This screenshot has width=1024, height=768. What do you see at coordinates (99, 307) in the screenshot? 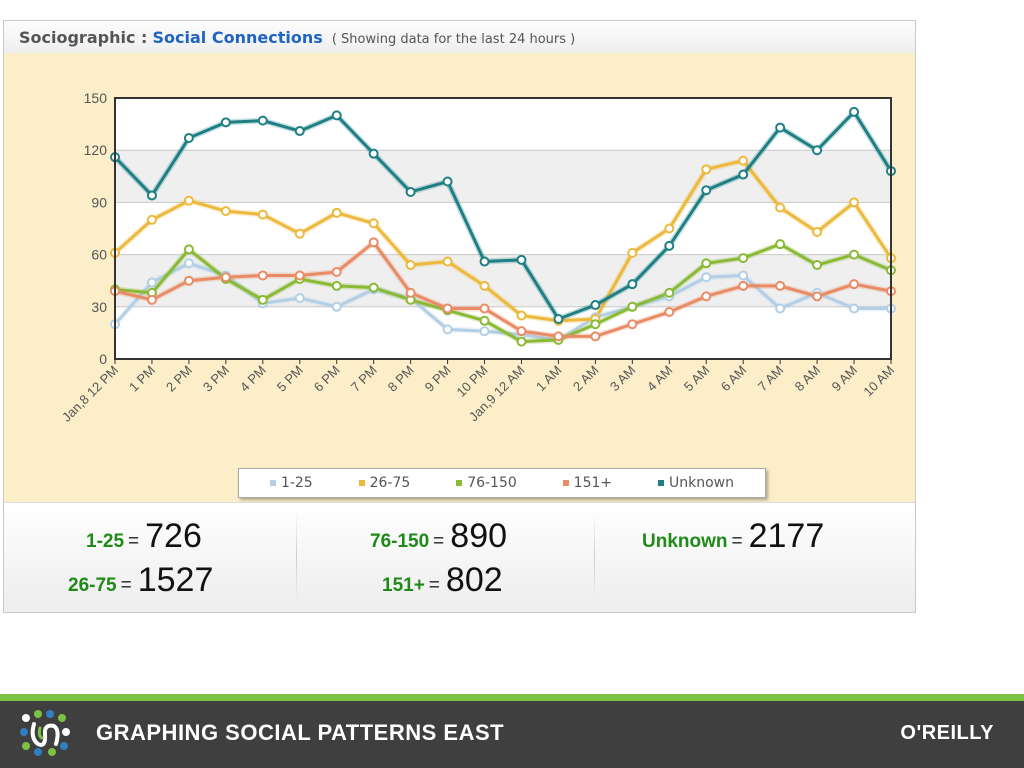
I see `y-tick-label: 30` at bounding box center [99, 307].